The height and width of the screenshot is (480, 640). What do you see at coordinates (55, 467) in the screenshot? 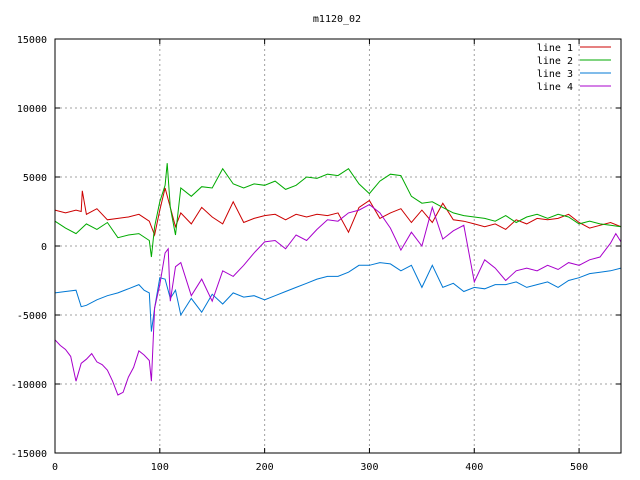
I see `x-tick-label: 0` at bounding box center [55, 467].